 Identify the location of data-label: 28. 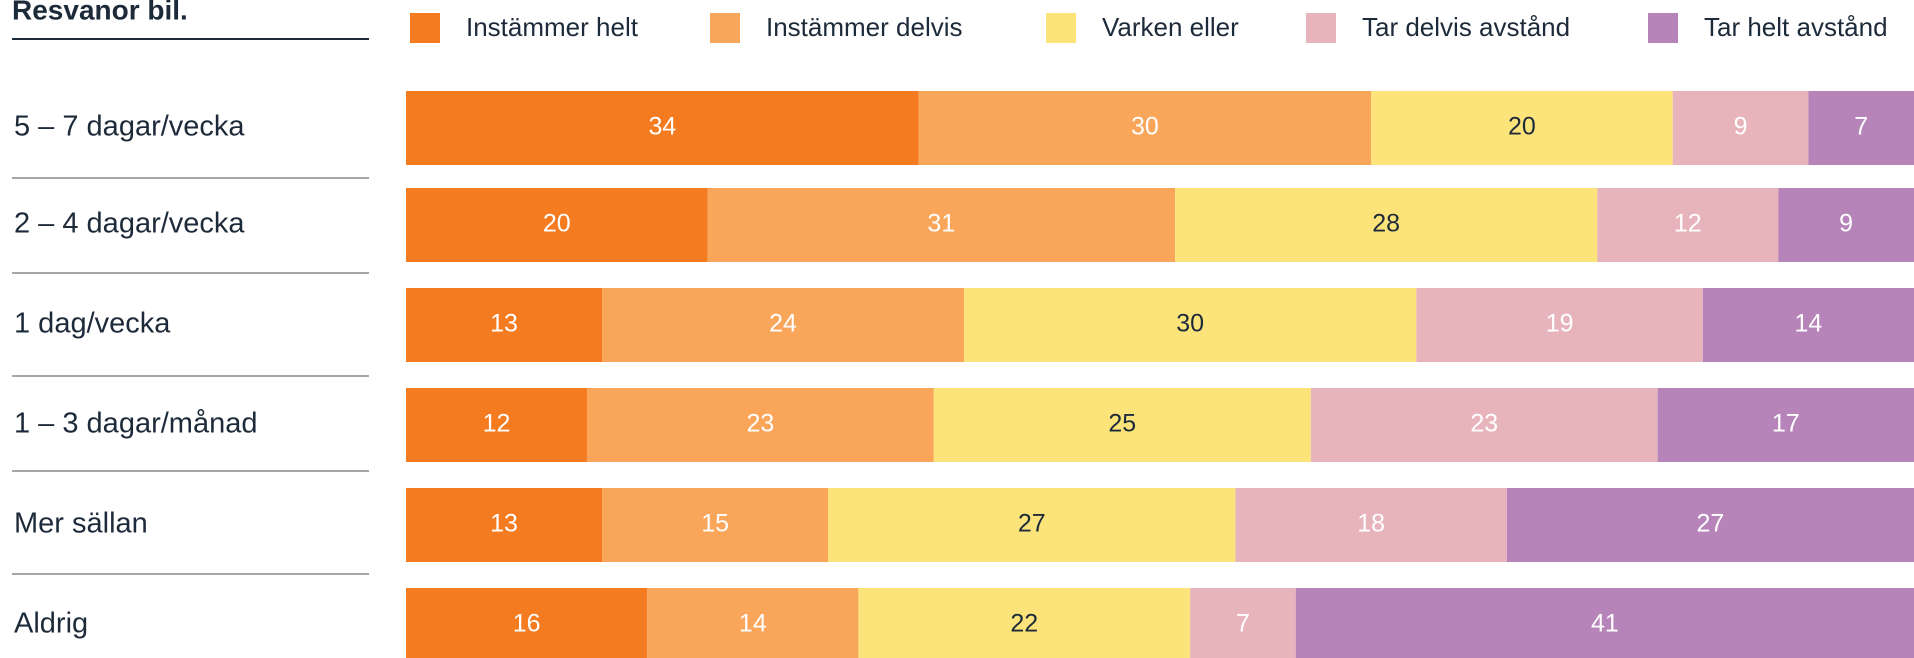
(1386, 224).